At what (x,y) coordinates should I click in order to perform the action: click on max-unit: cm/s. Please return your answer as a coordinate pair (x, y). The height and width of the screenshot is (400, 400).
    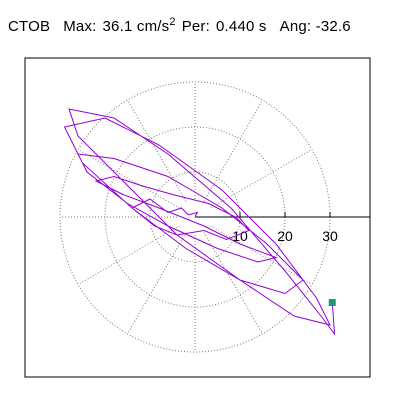
    Looking at the image, I should click on (153, 26).